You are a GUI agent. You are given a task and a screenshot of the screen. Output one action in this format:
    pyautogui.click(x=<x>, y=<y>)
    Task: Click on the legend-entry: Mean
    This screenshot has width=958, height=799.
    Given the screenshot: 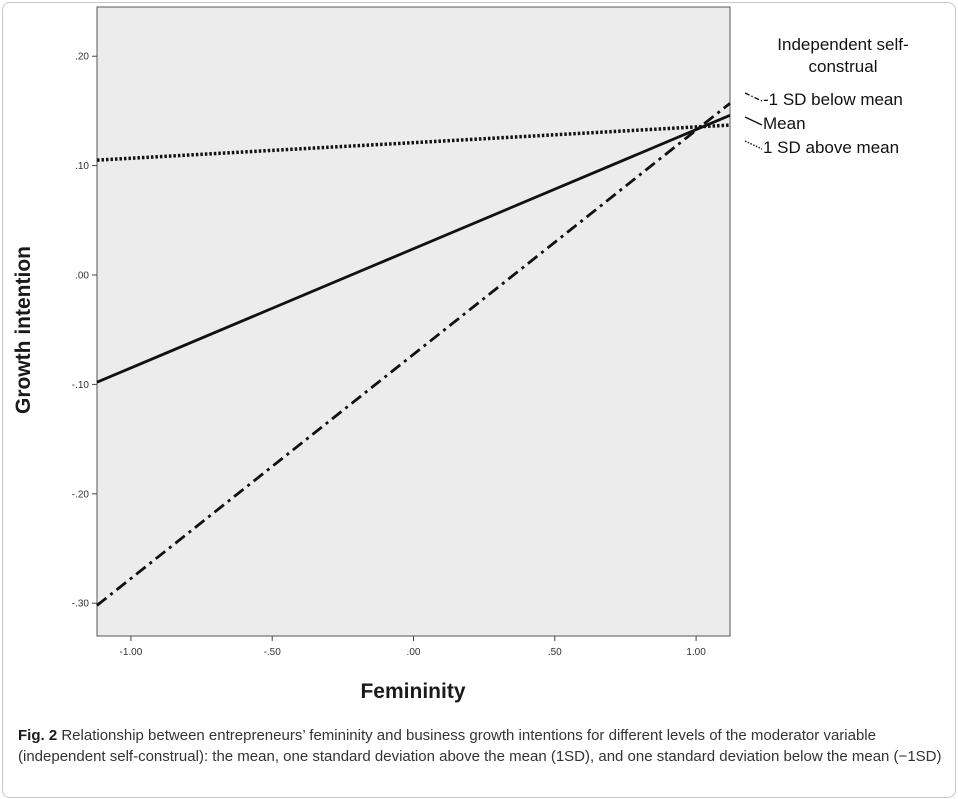 What is the action you would take?
    pyautogui.click(x=784, y=123)
    